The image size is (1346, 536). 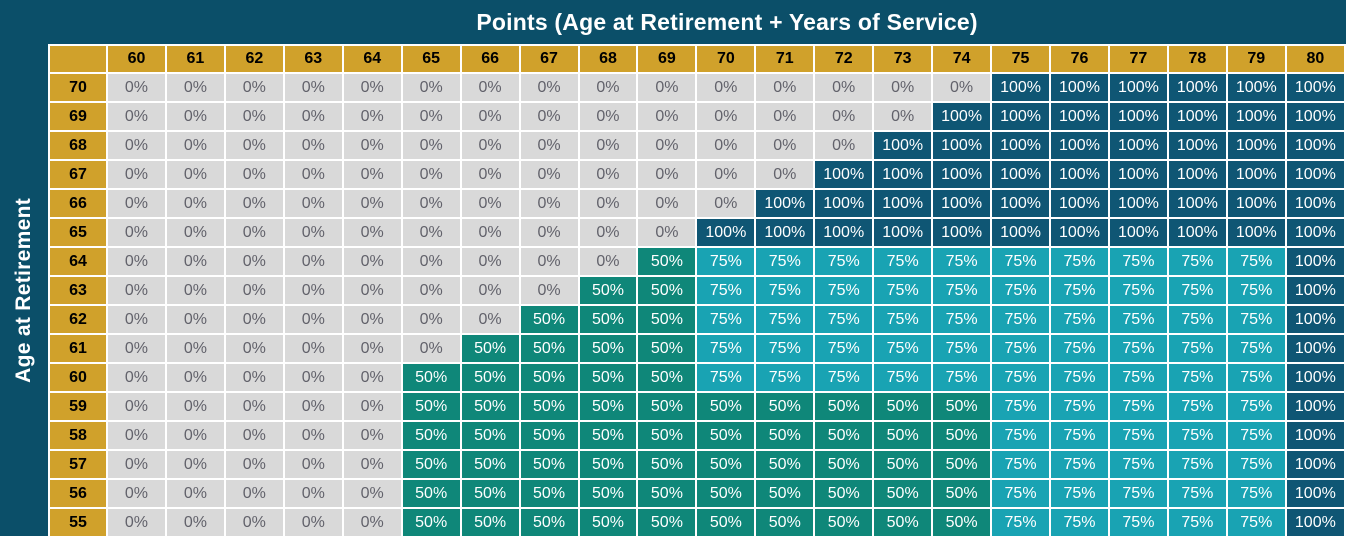 I want to click on cell-age-68-points-61: 0%, so click(x=195, y=145).